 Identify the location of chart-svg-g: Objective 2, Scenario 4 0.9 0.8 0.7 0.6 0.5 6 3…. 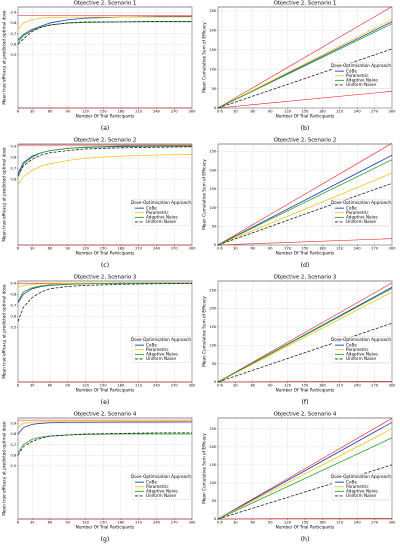
(99, 478).